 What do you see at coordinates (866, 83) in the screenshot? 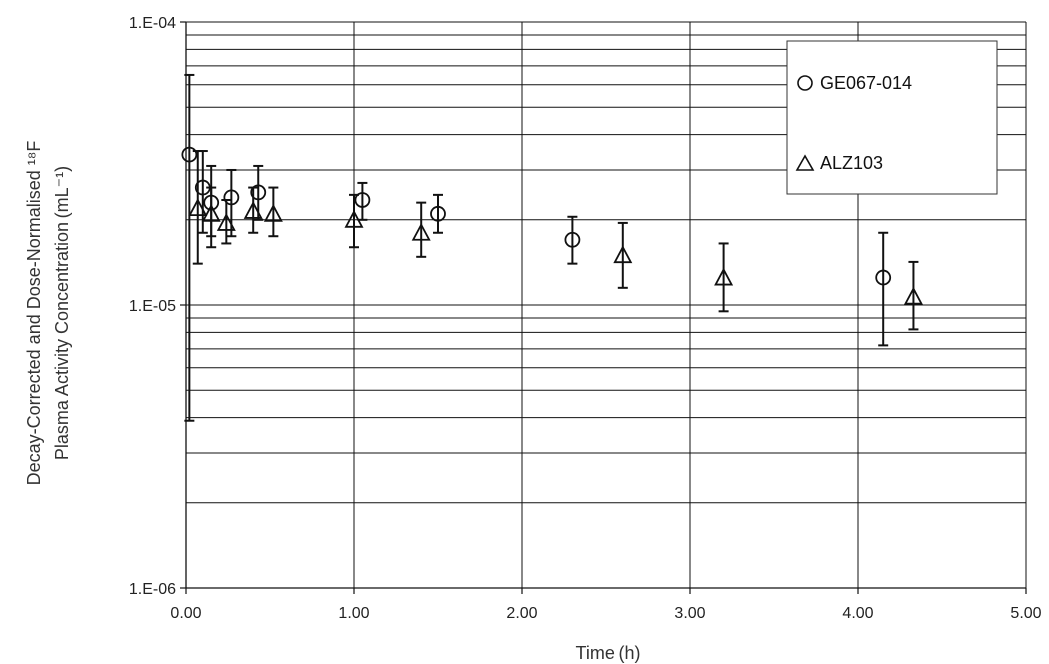
I see `legend-label-series-1: GE067-014` at bounding box center [866, 83].